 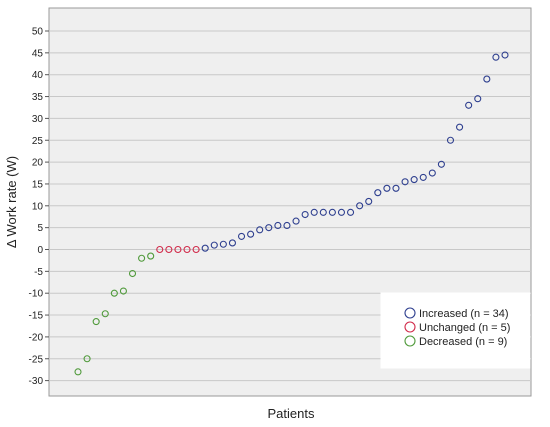 What do you see at coordinates (38, 163) in the screenshot?
I see `y-tick-label: 20` at bounding box center [38, 163].